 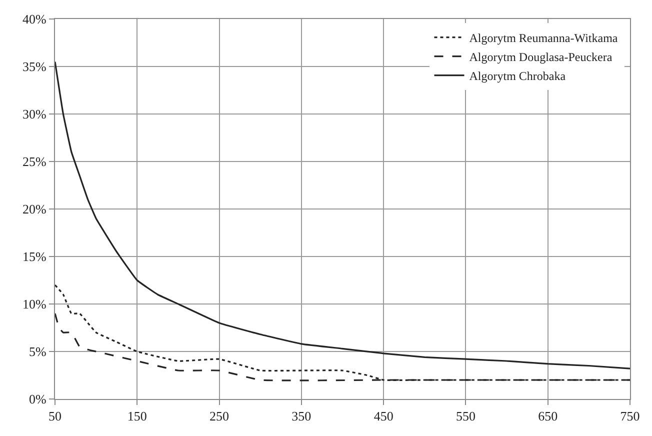 What do you see at coordinates (34, 209) in the screenshot?
I see `y-tick-label: 20%` at bounding box center [34, 209].